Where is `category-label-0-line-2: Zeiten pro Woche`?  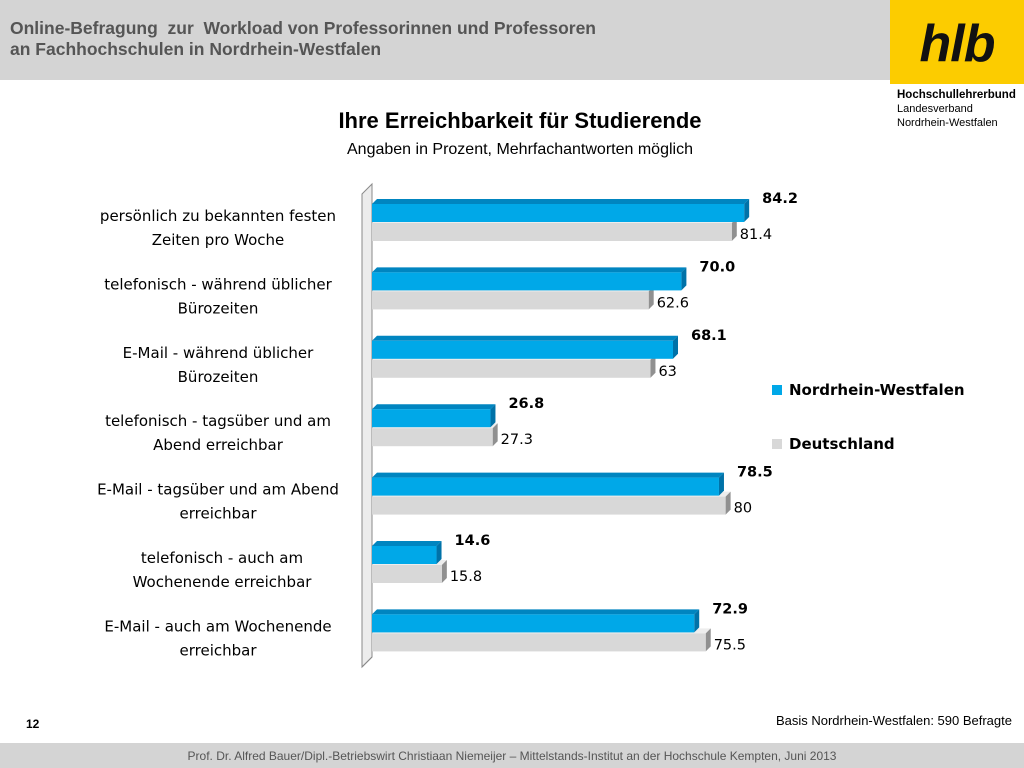 category-label-0-line-2: Zeiten pro Woche is located at coordinates (218, 240).